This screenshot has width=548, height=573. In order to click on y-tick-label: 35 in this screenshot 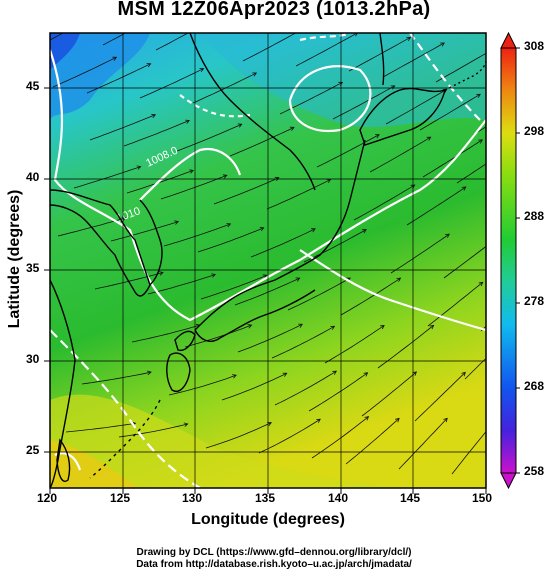, I will do `click(33, 268)`.